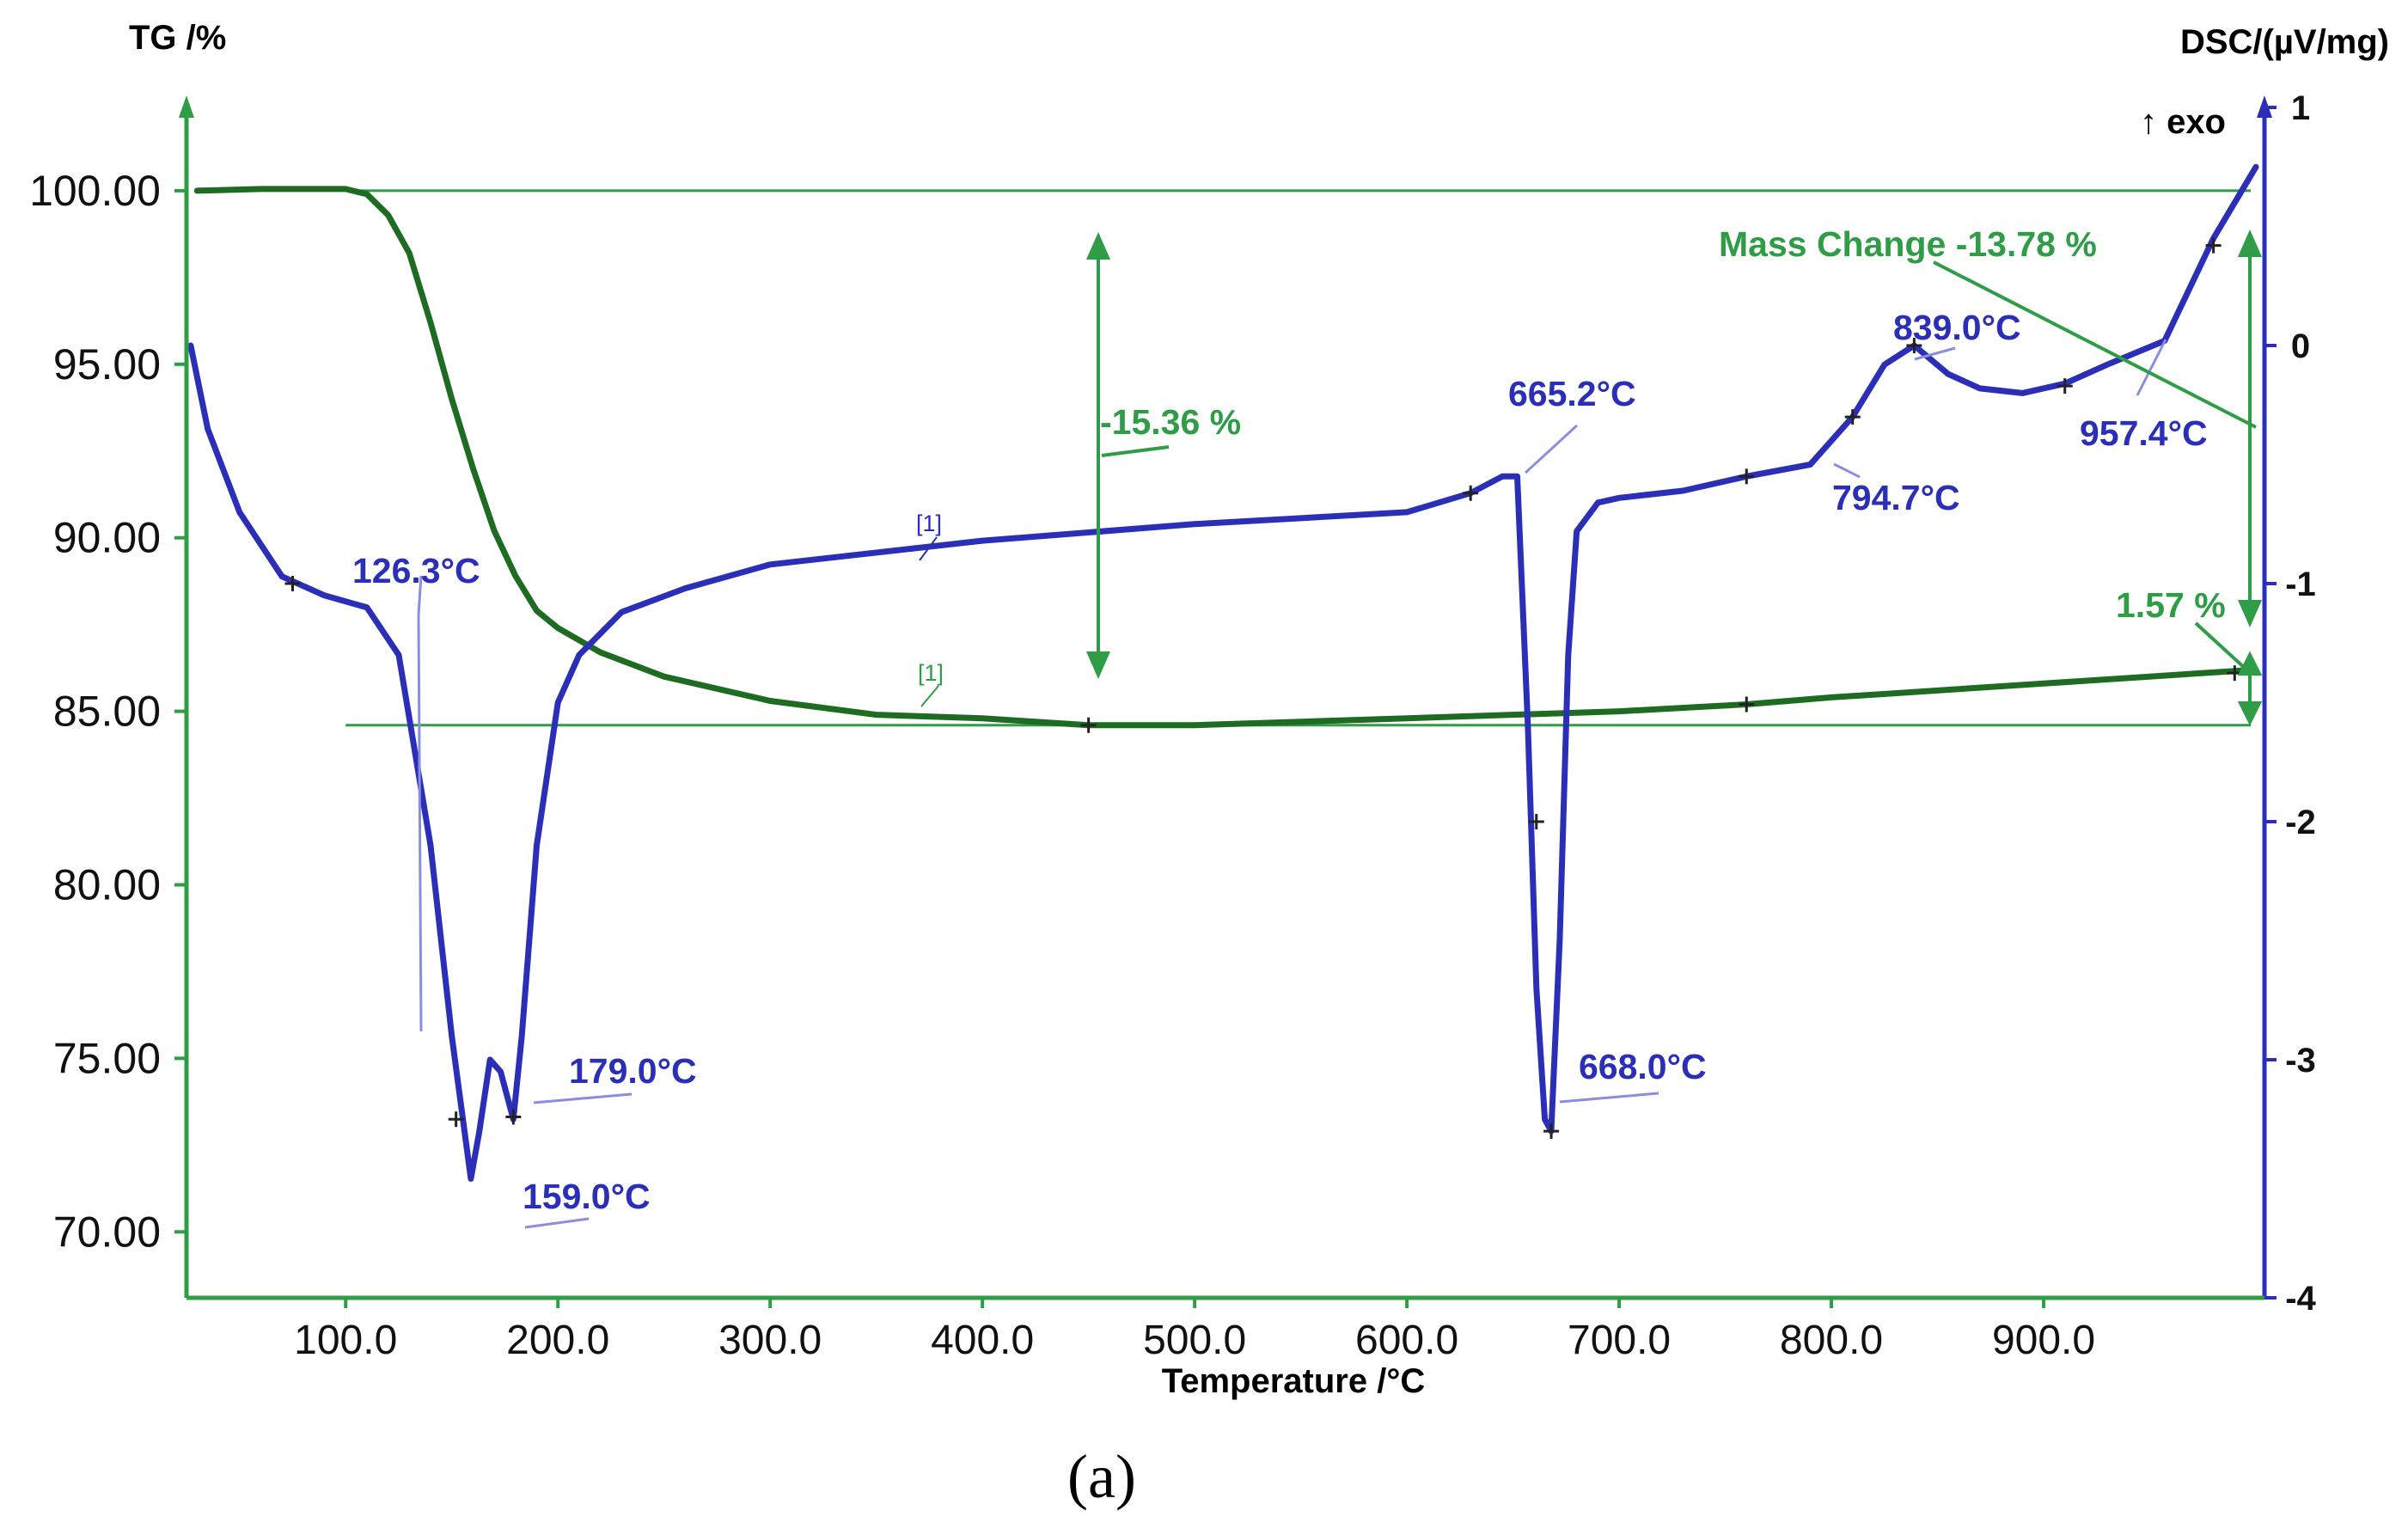  Describe the element at coordinates (2301, 108) in the screenshot. I see `y-right-tick-label-5: 1` at that location.